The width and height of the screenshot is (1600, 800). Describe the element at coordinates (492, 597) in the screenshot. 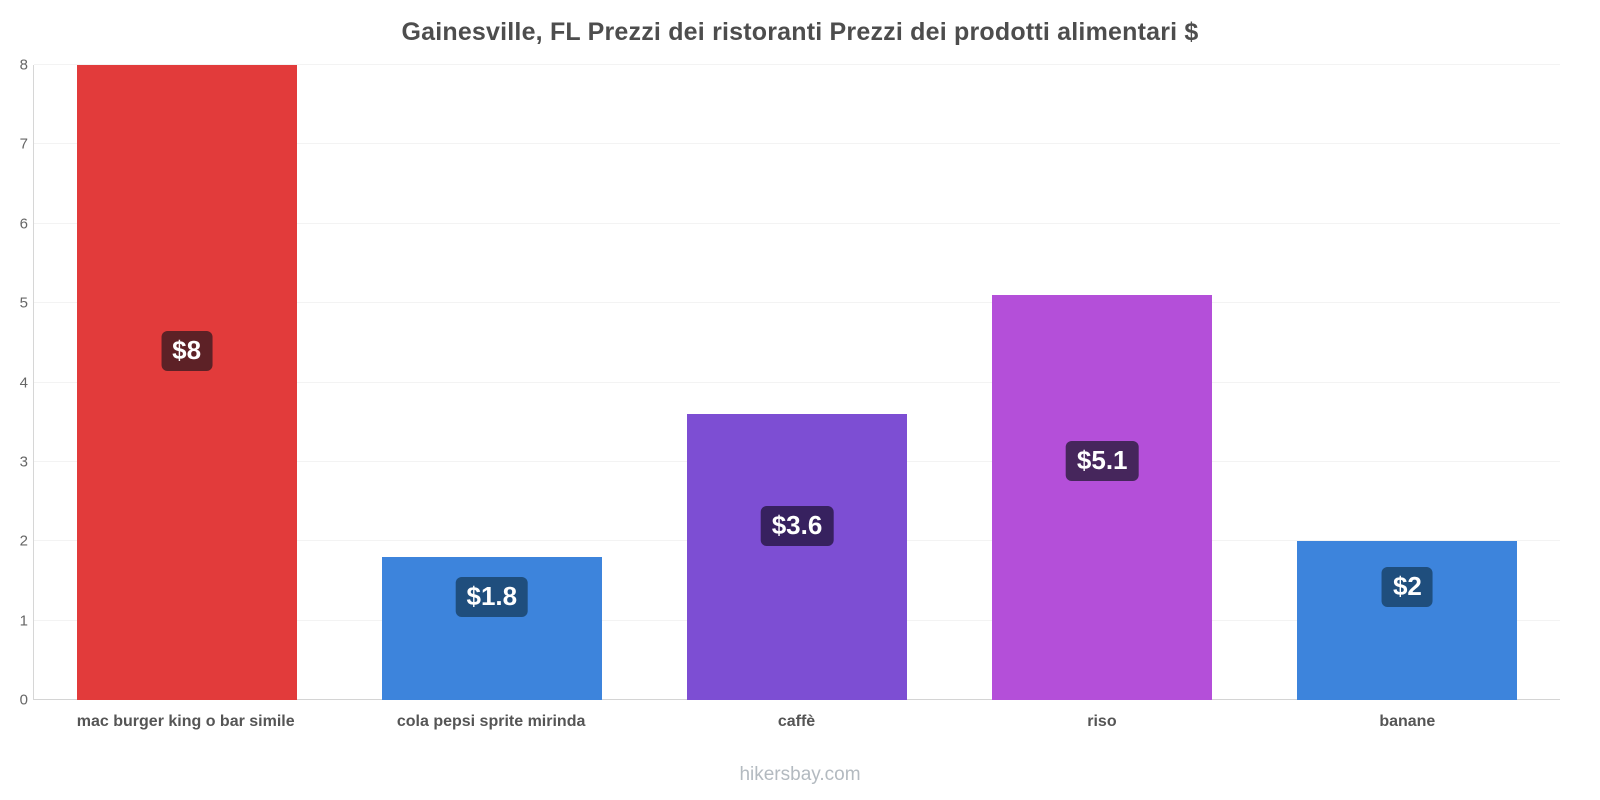

I see `bar-value-badge: $1.8` at that location.